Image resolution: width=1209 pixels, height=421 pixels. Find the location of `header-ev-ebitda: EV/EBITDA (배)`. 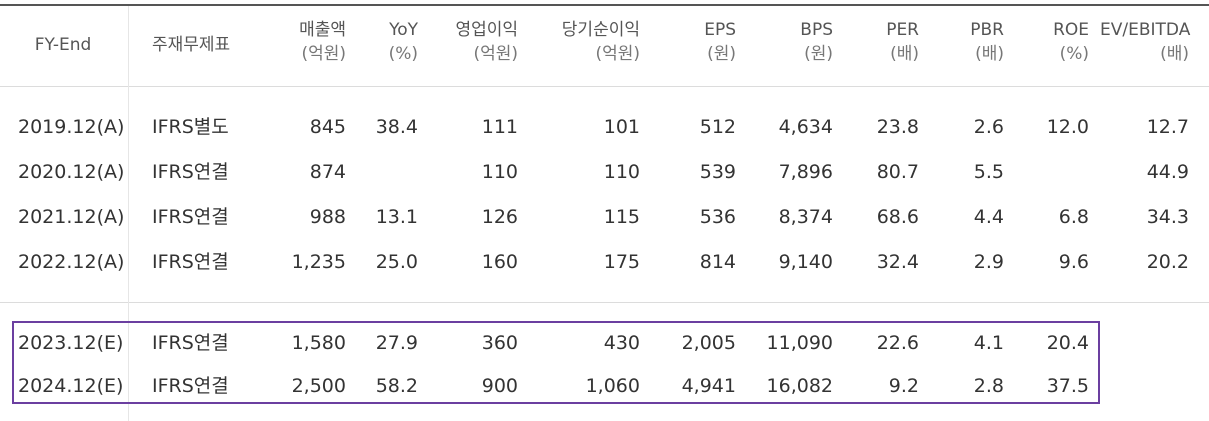

header-ev-ebitda: EV/EBITDA (배) is located at coordinates (1145, 42).